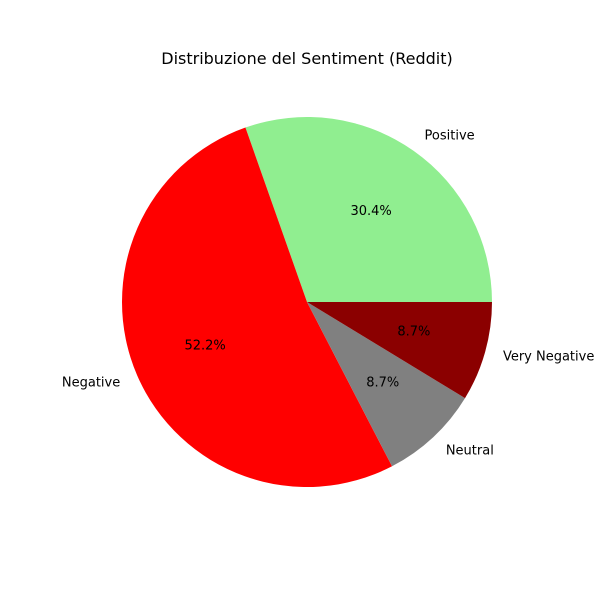 This screenshot has width=600, height=604. What do you see at coordinates (470, 450) in the screenshot?
I see `slice-label-neutral: Neutral` at bounding box center [470, 450].